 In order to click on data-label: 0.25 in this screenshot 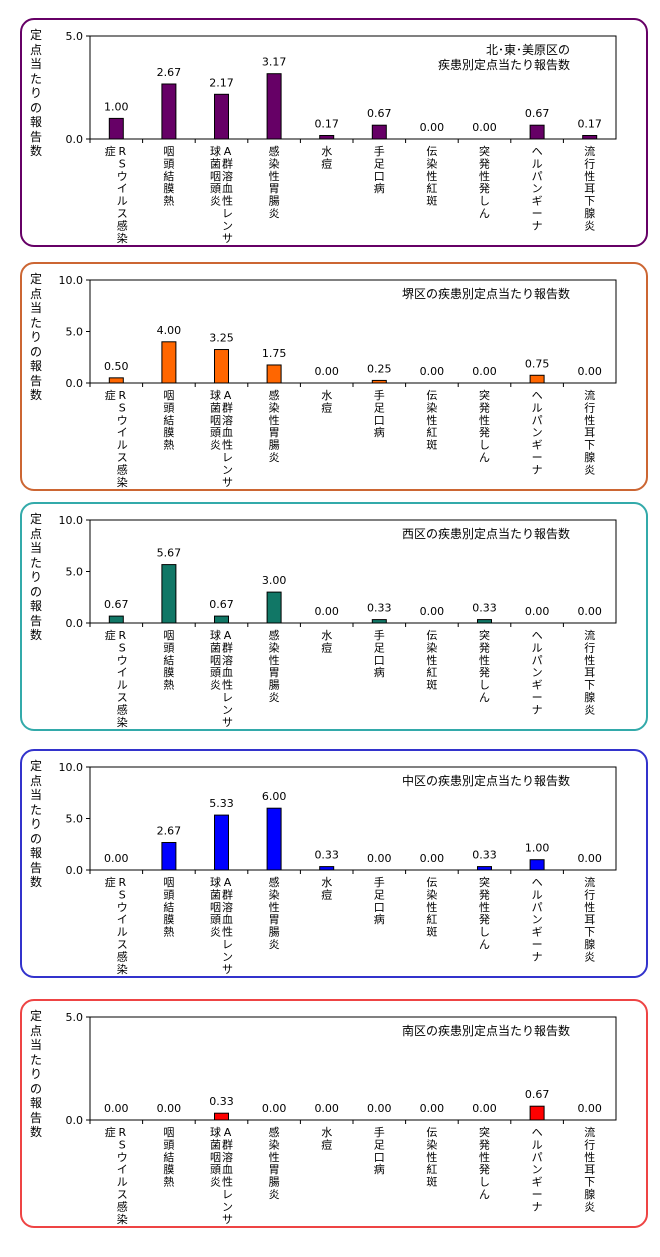, I will do `click(379, 368)`.